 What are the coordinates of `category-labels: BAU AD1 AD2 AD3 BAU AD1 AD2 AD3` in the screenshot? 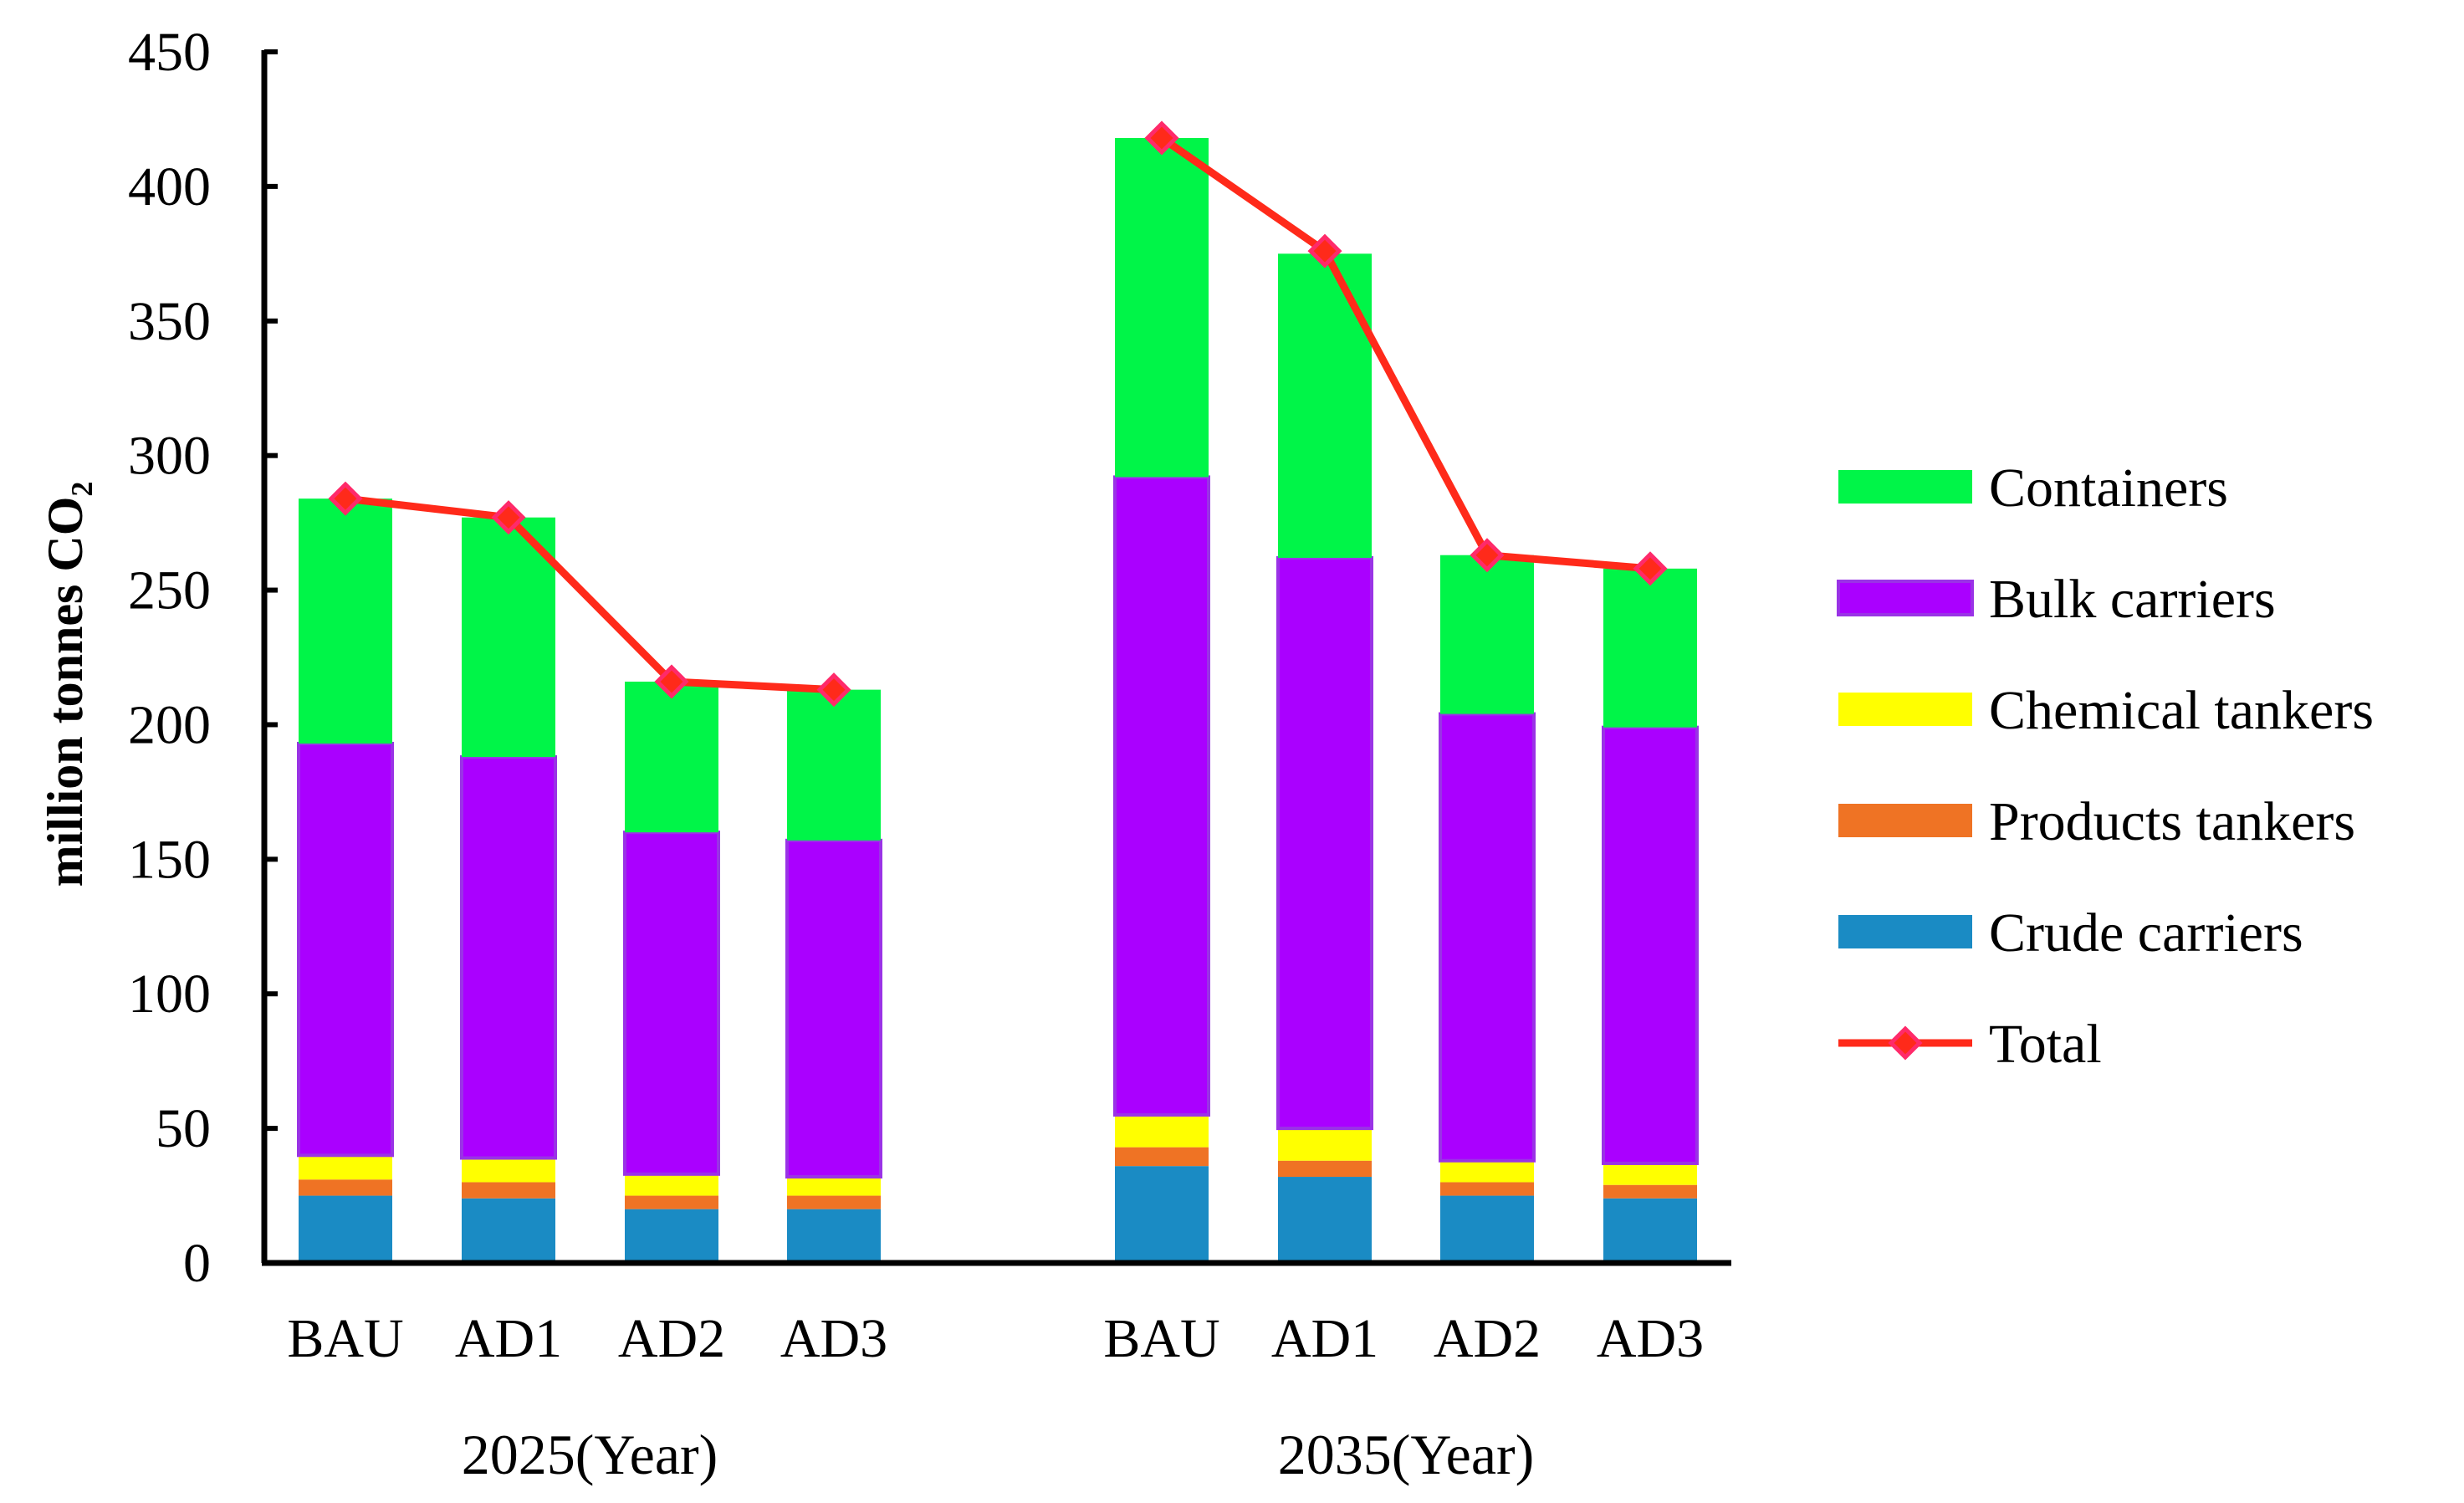 It's located at (995, 1338).